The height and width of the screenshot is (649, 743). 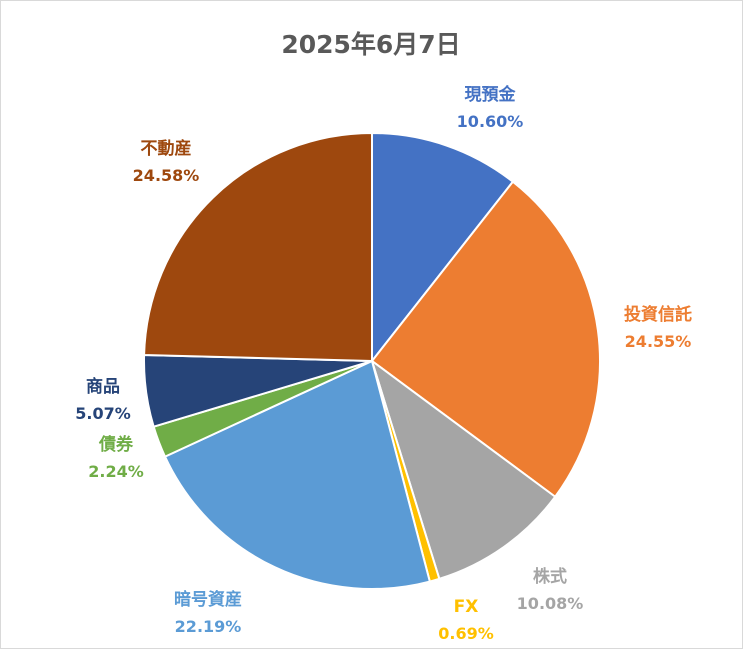 What do you see at coordinates (116, 471) in the screenshot?
I see `slice-percent-label: 2.24%` at bounding box center [116, 471].